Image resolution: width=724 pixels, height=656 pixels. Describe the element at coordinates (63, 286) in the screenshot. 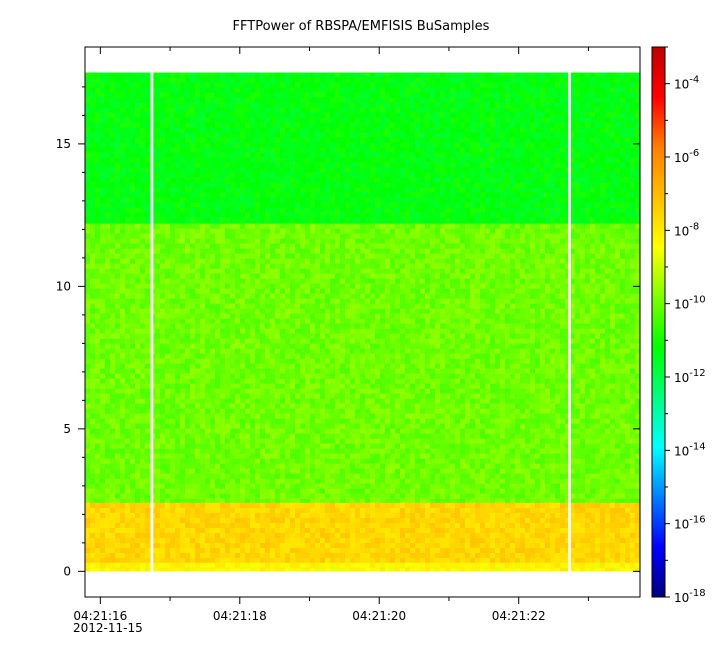

I see `y-tick-label: 10` at that location.